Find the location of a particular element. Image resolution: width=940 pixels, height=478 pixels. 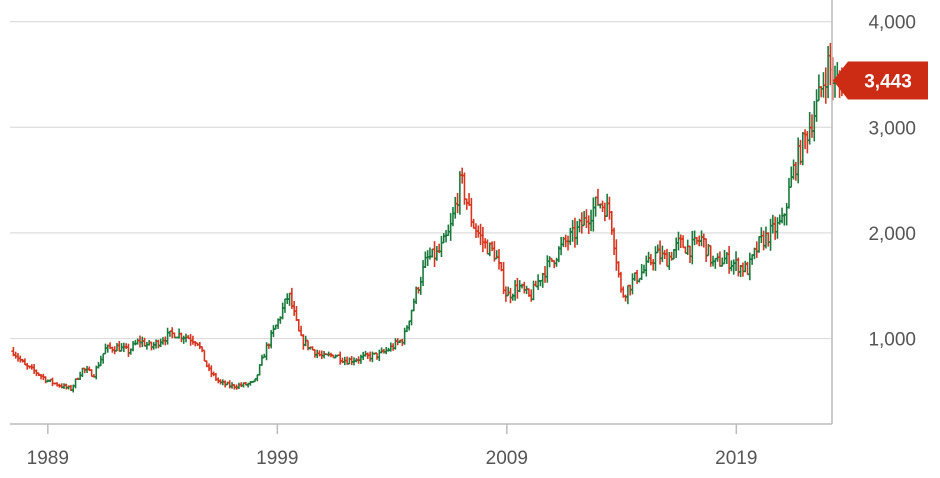

last-price-label: 3,443 is located at coordinates (888, 81).